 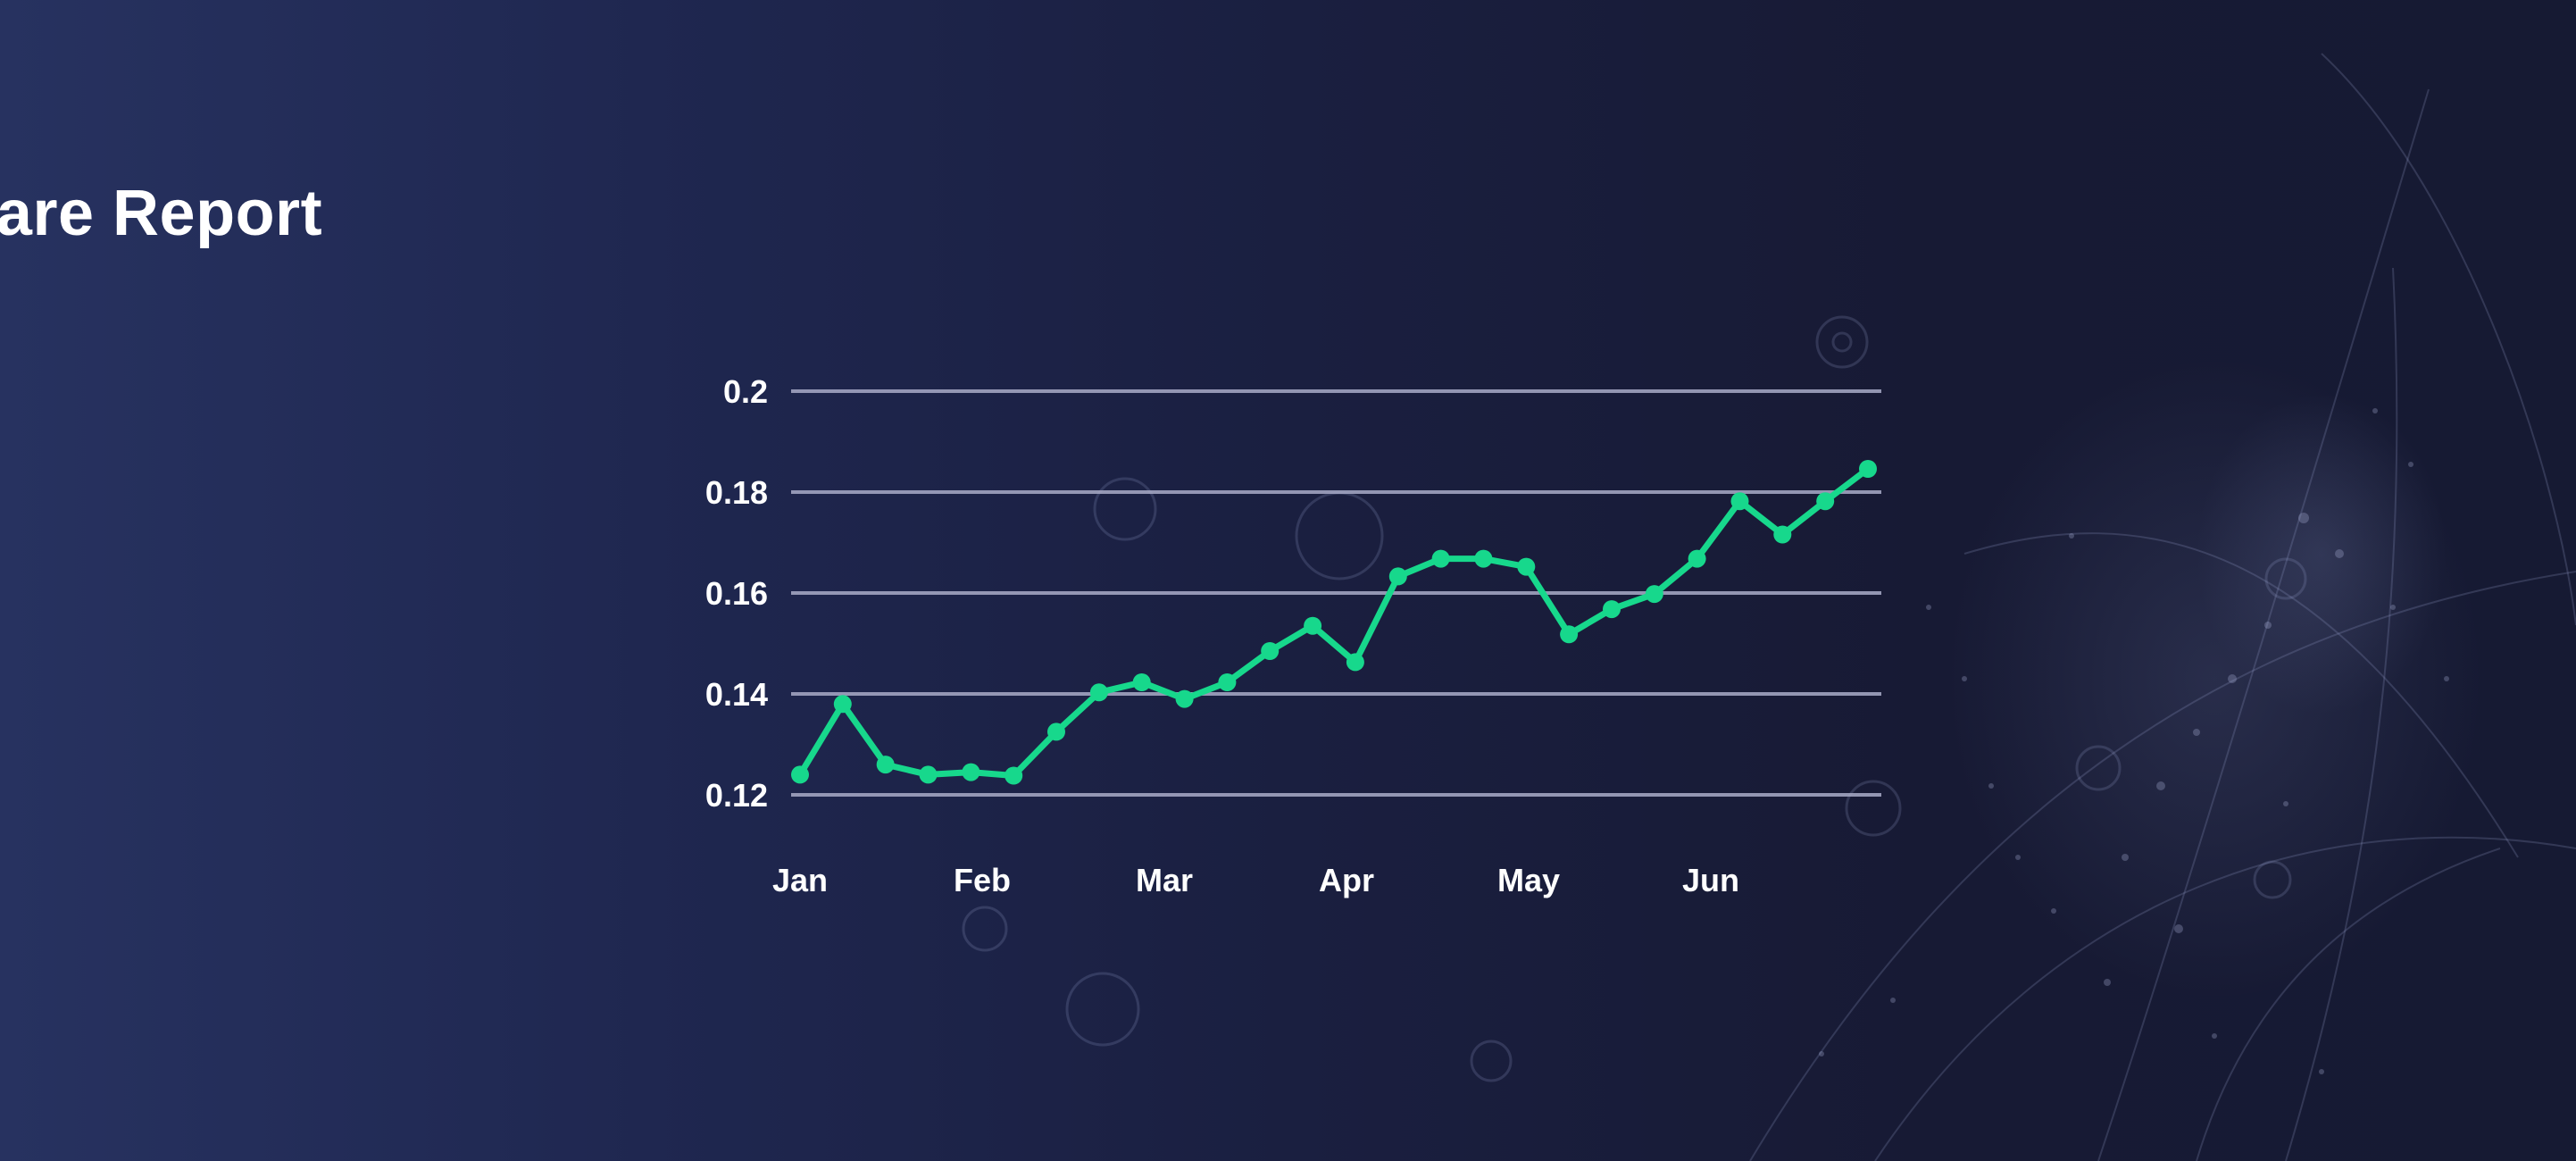 I want to click on x-tick-label: Jun, so click(x=1710, y=880).